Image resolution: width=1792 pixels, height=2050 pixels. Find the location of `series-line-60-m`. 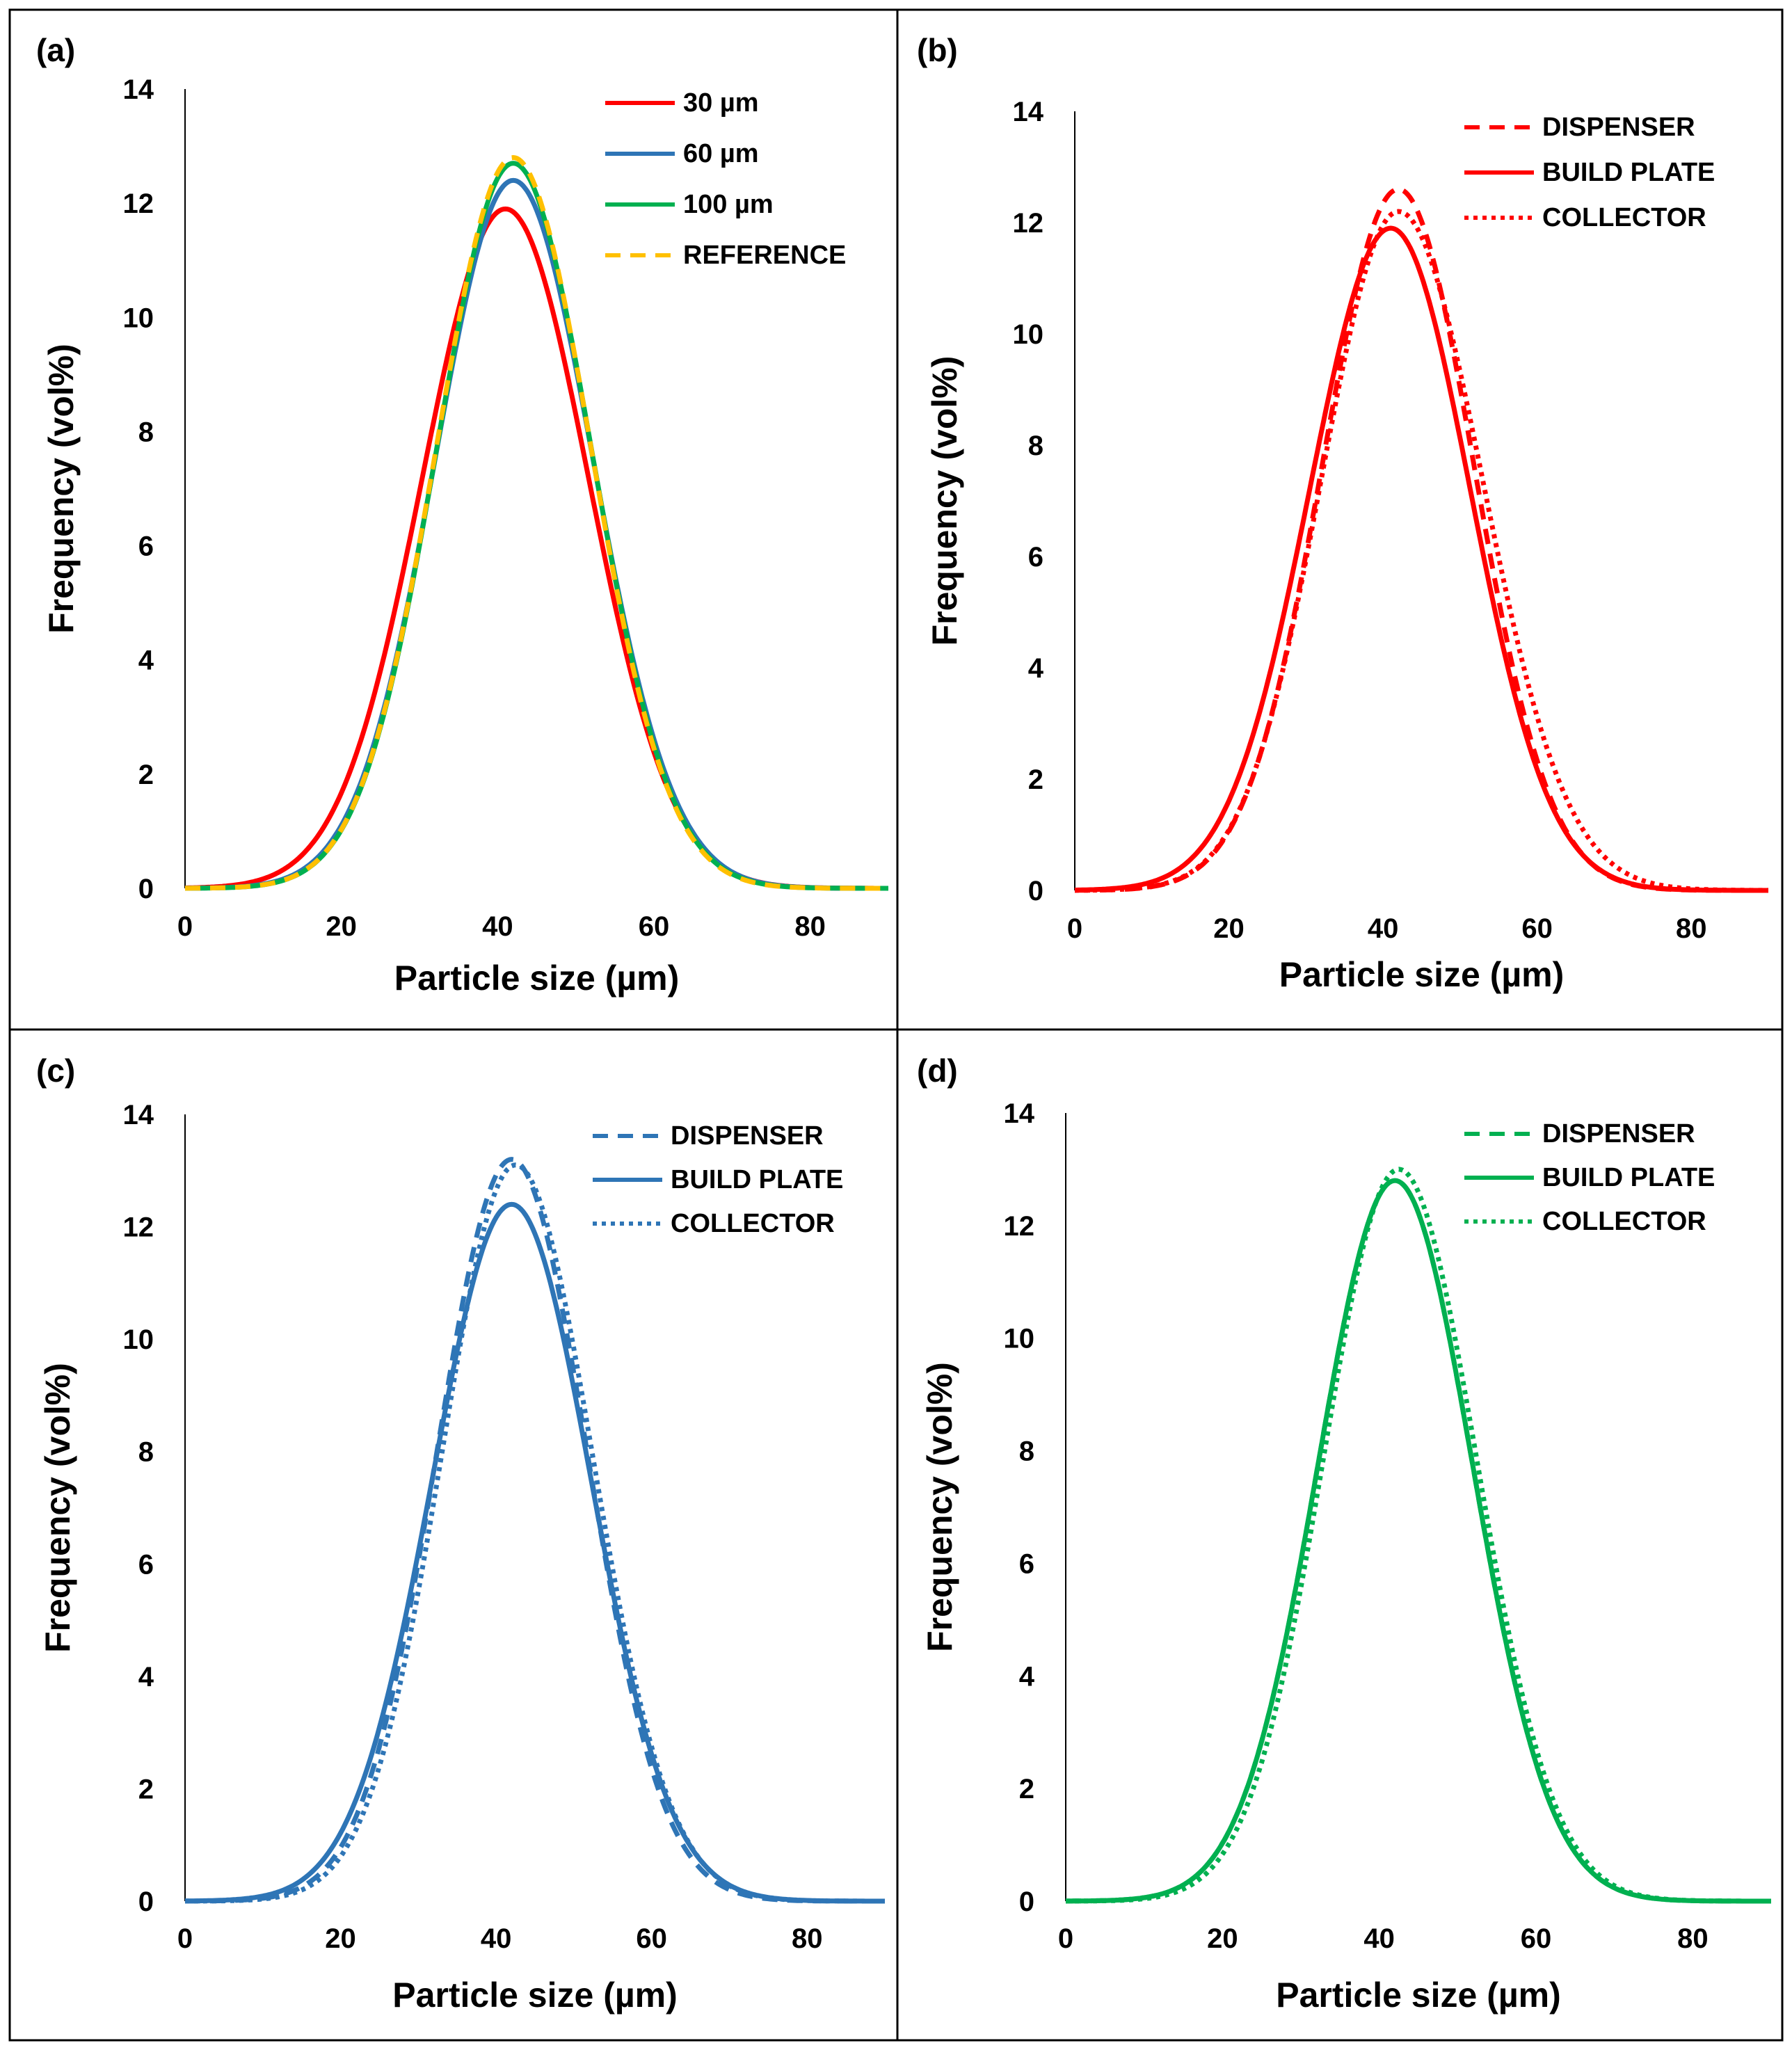

series-line-60-m is located at coordinates (536, 534).